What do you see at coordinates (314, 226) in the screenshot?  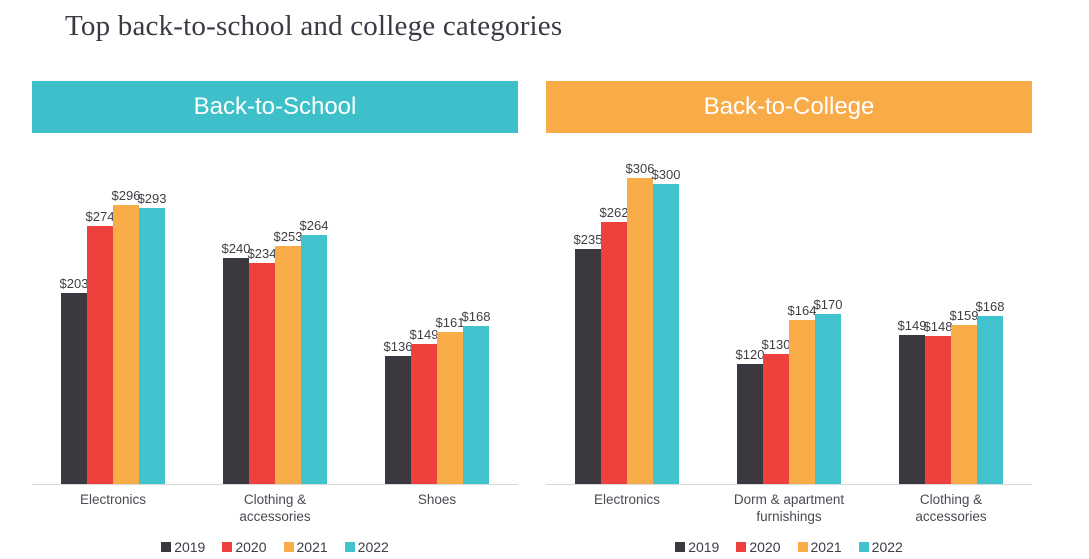 I see `bar-value-label: $264` at bounding box center [314, 226].